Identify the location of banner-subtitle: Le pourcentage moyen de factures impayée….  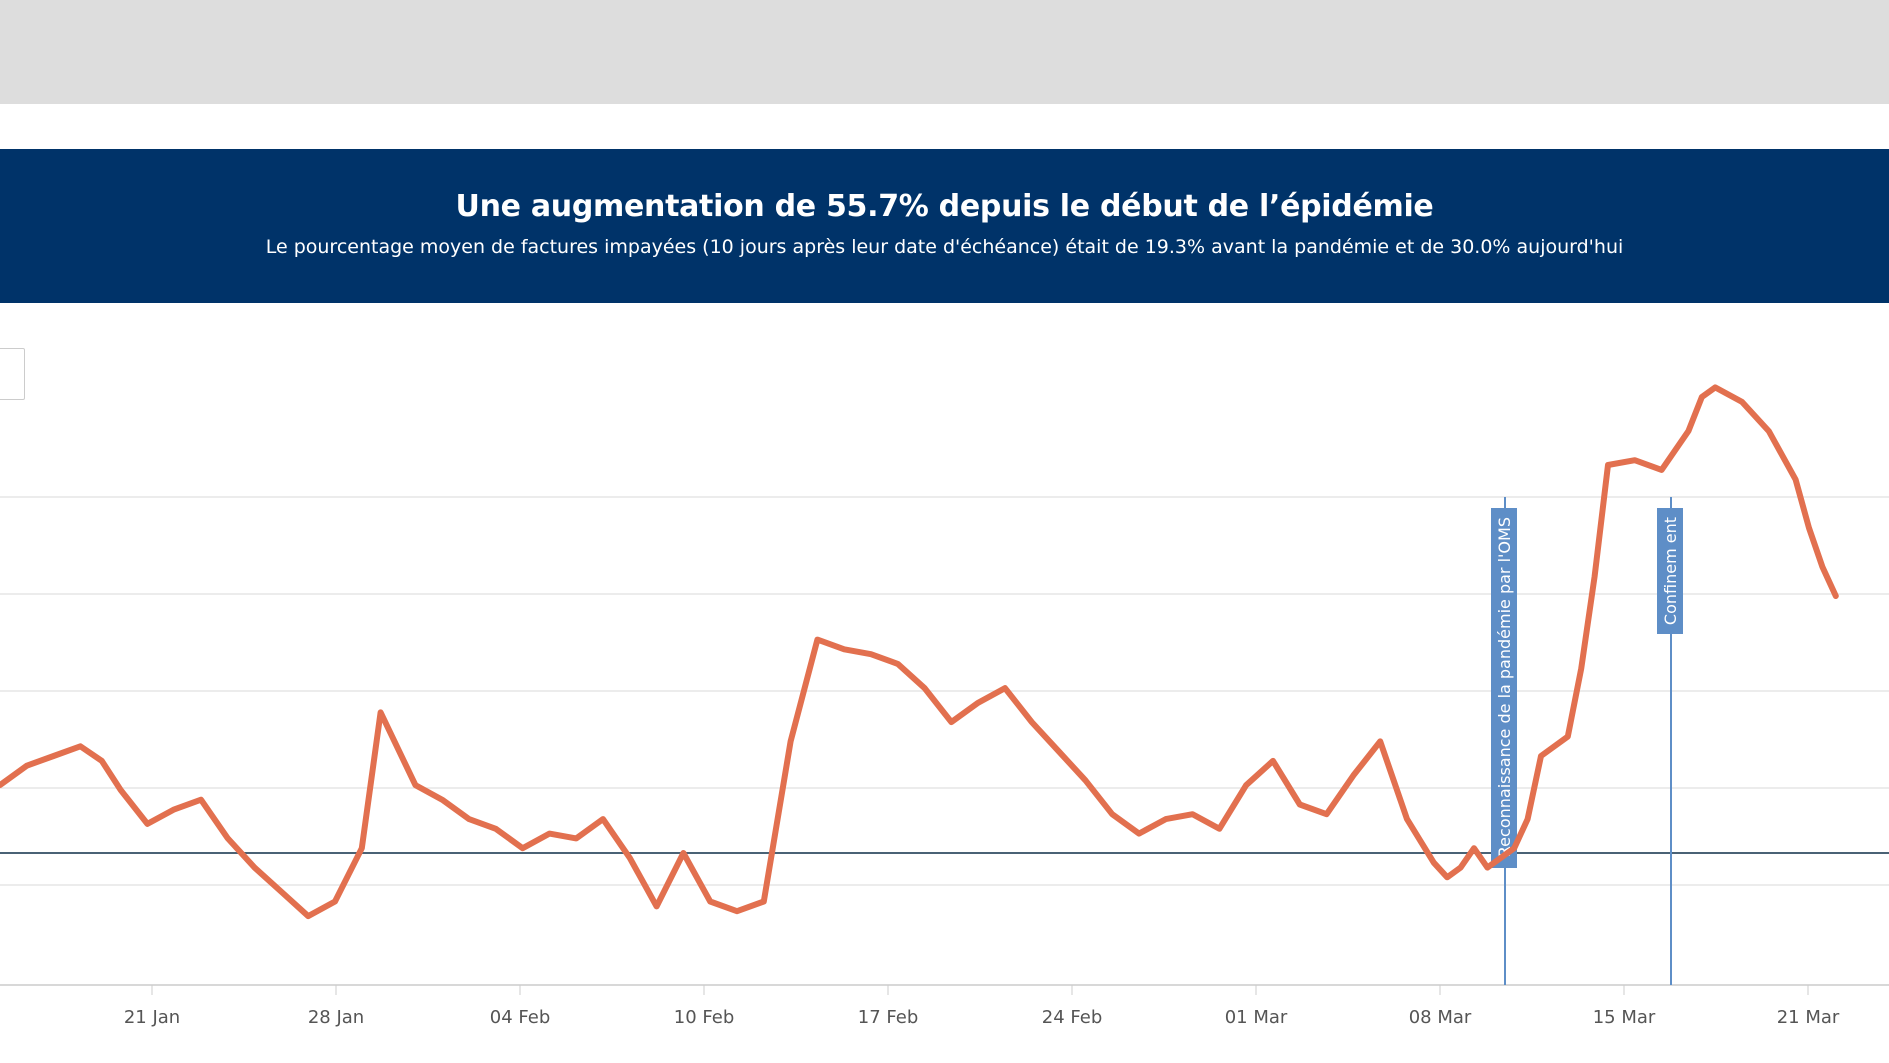
(944, 247).